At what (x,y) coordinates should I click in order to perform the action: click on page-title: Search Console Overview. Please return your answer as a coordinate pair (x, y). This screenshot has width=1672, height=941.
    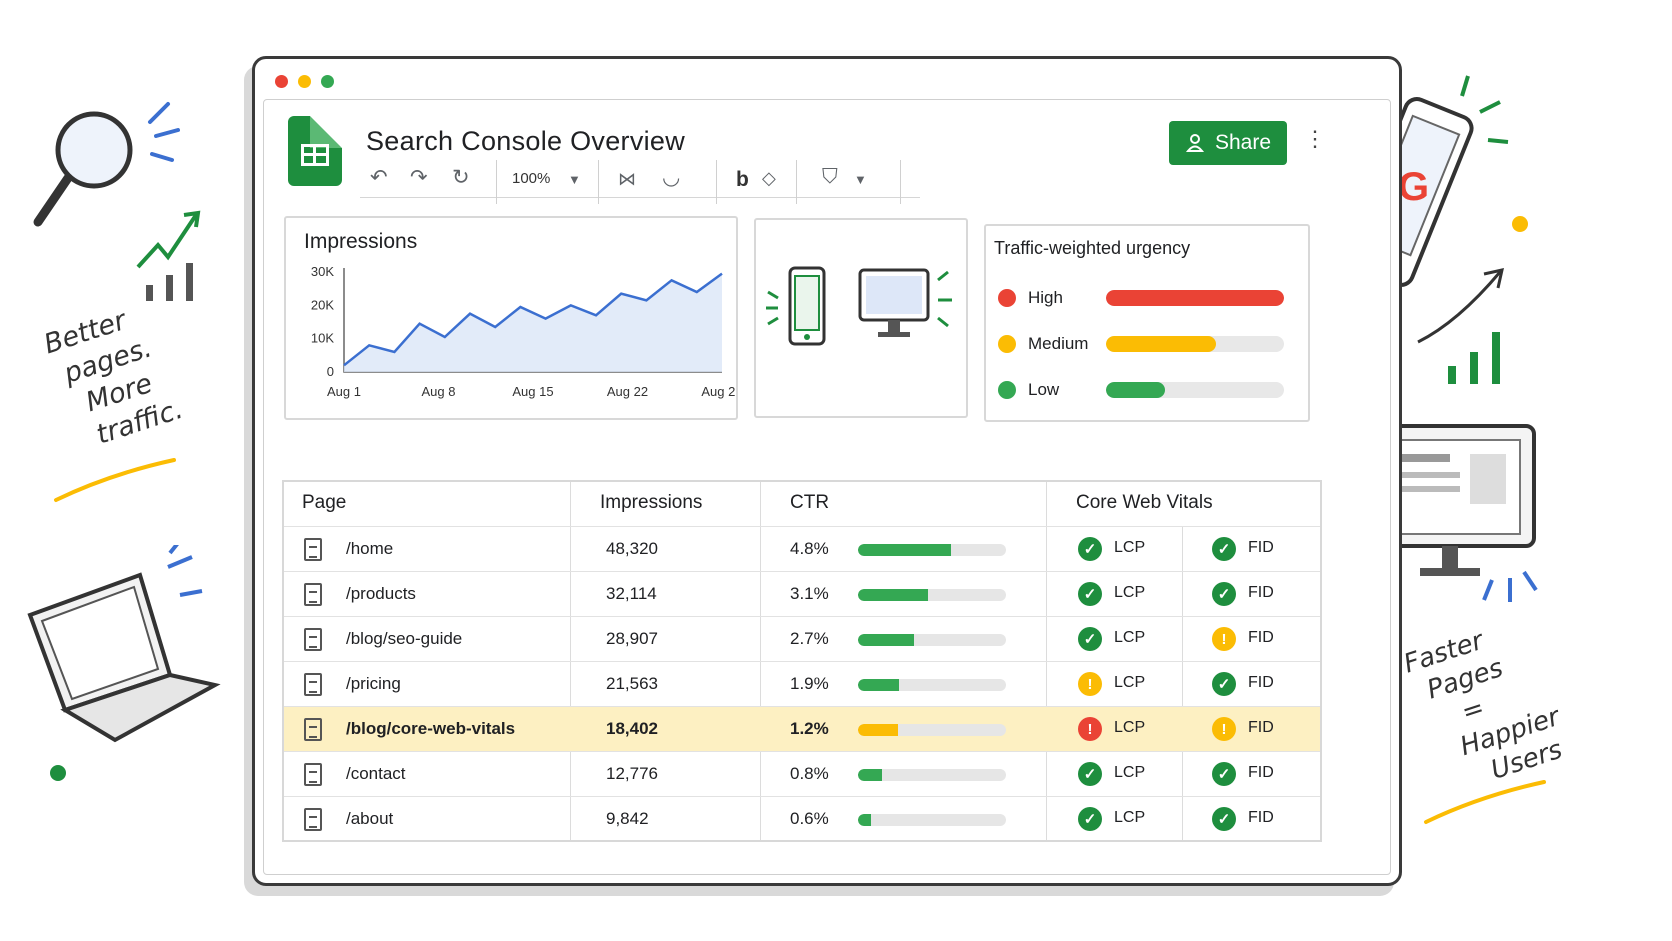
    Looking at the image, I should click on (526, 141).